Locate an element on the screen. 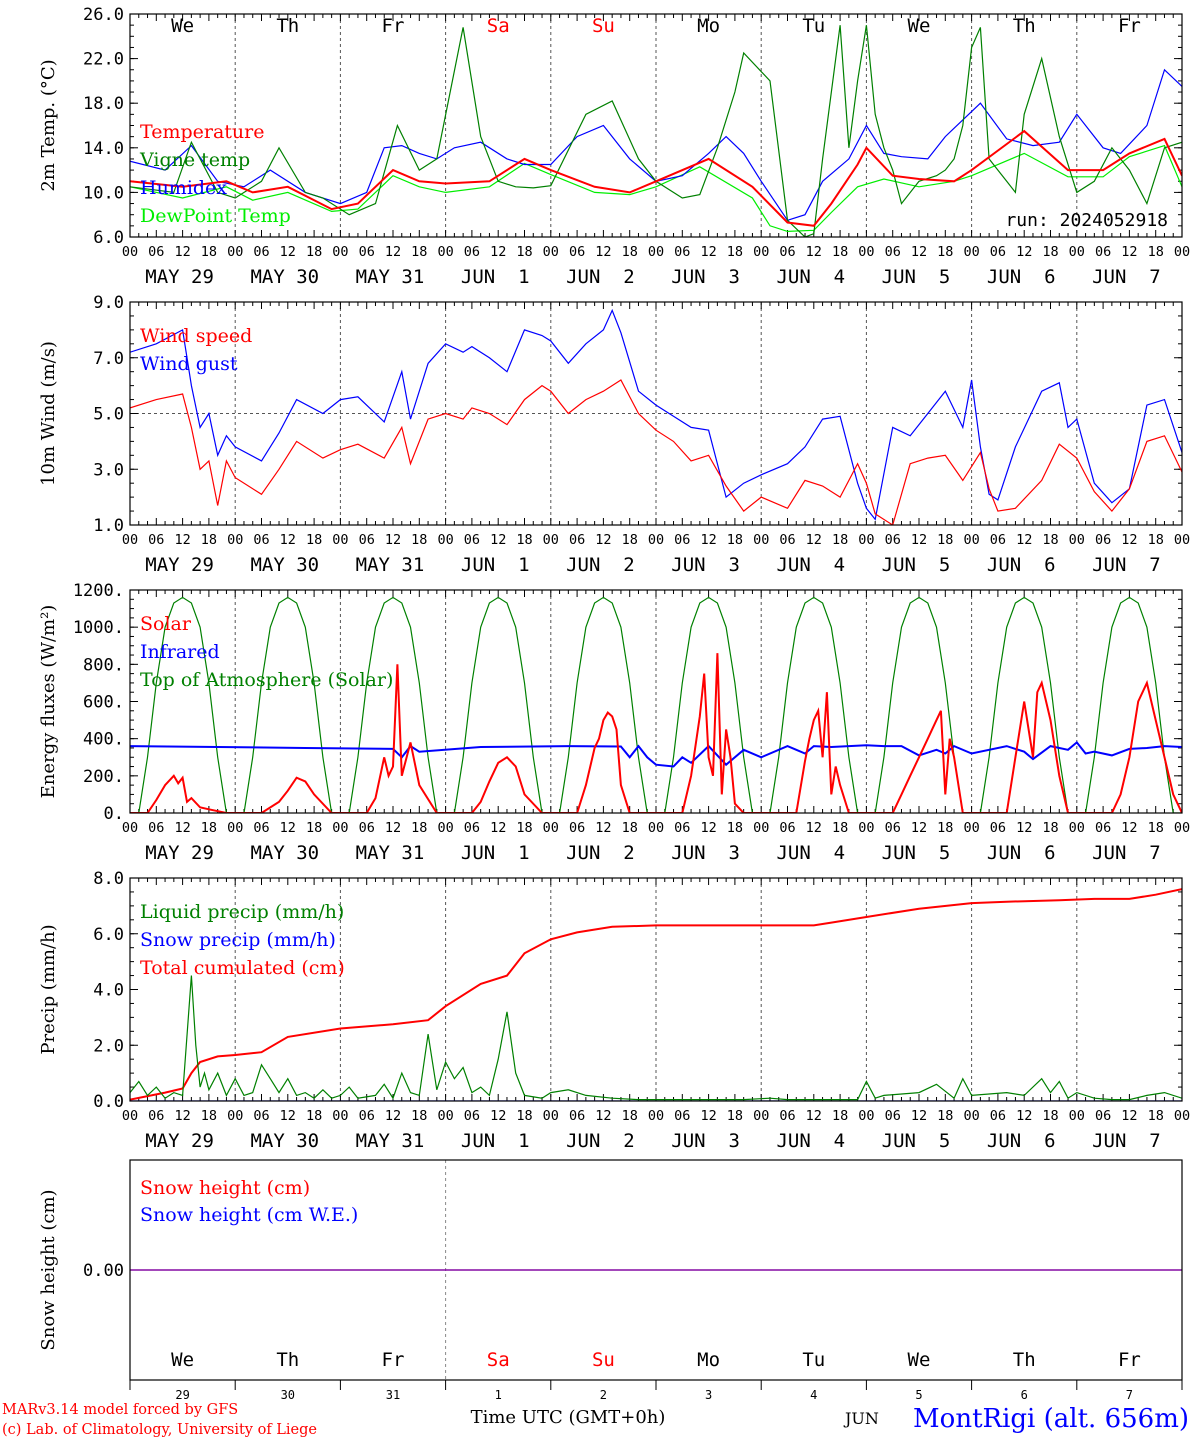 The width and height of the screenshot is (1194, 1440). plot-frame is located at coordinates (656, 125).